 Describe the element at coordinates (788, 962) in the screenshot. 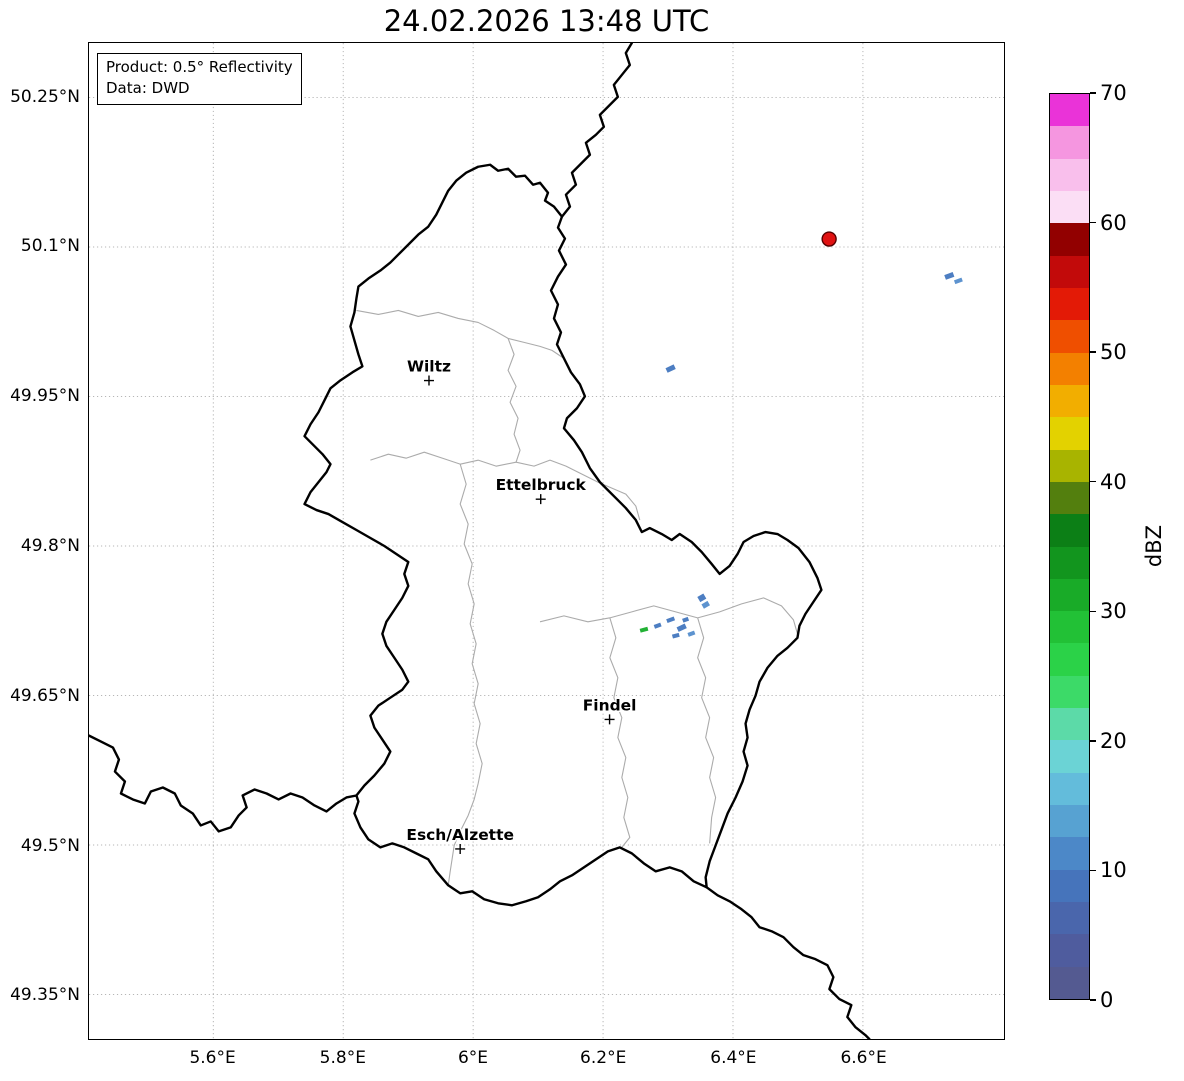

I see `france-germany-border` at that location.